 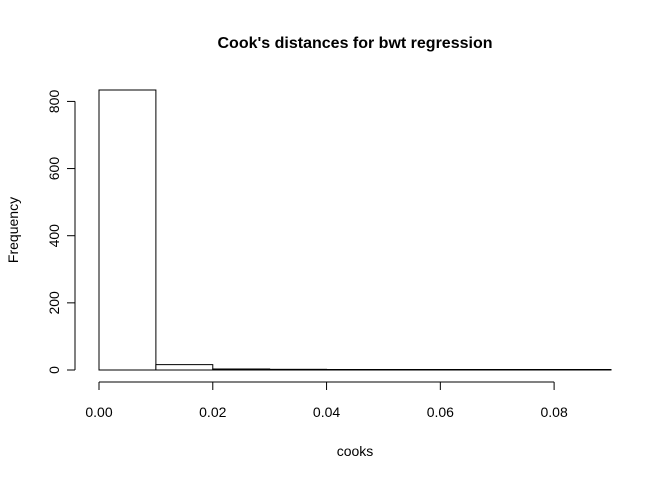 I want to click on x-tick-label: 0.04, so click(x=326, y=412).